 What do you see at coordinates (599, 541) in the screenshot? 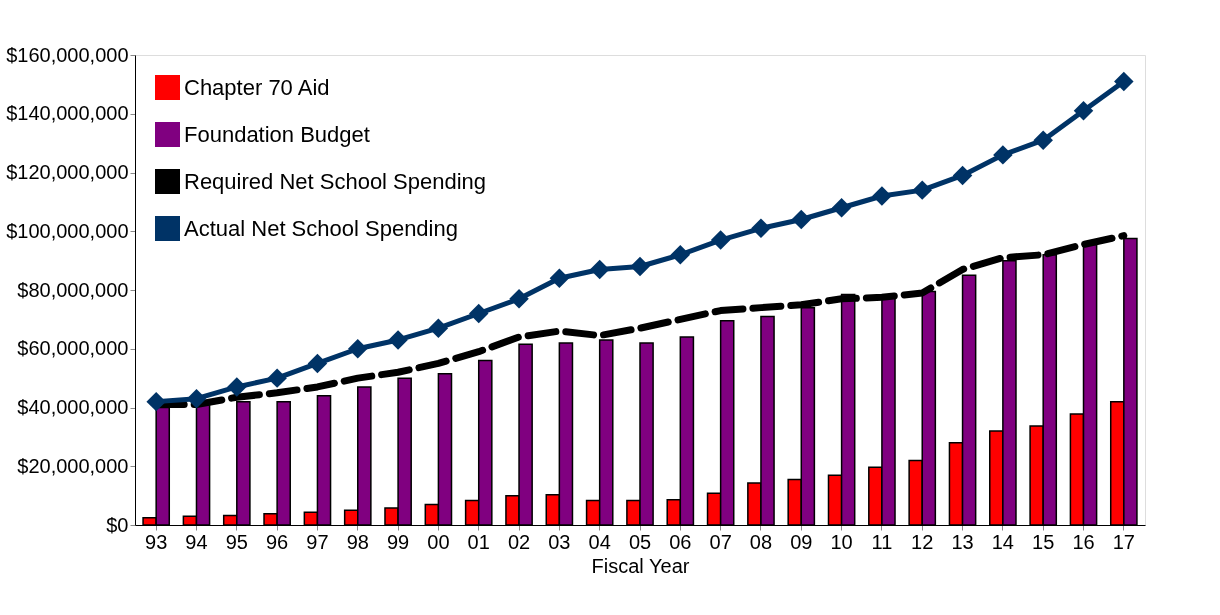
I see `x-tick-label: 04` at bounding box center [599, 541].